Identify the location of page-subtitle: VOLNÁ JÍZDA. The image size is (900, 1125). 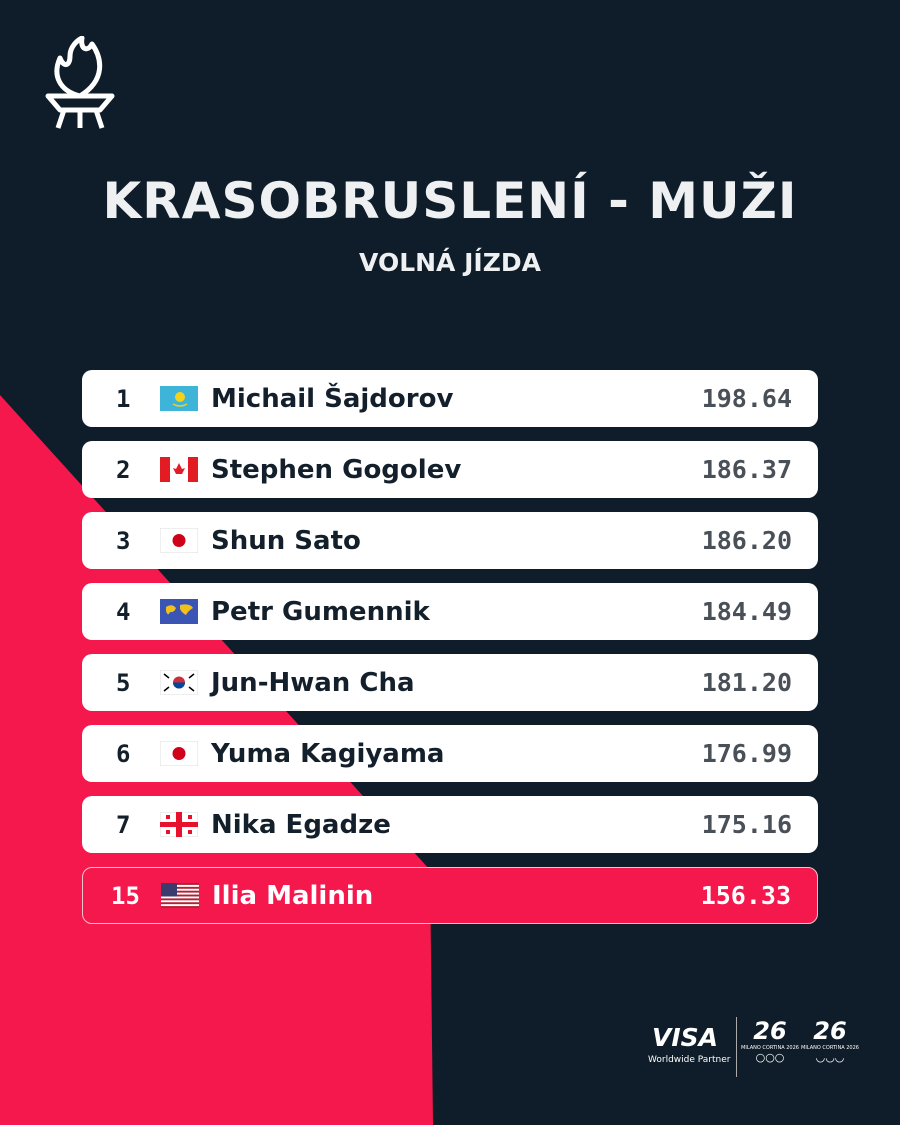
(450, 262).